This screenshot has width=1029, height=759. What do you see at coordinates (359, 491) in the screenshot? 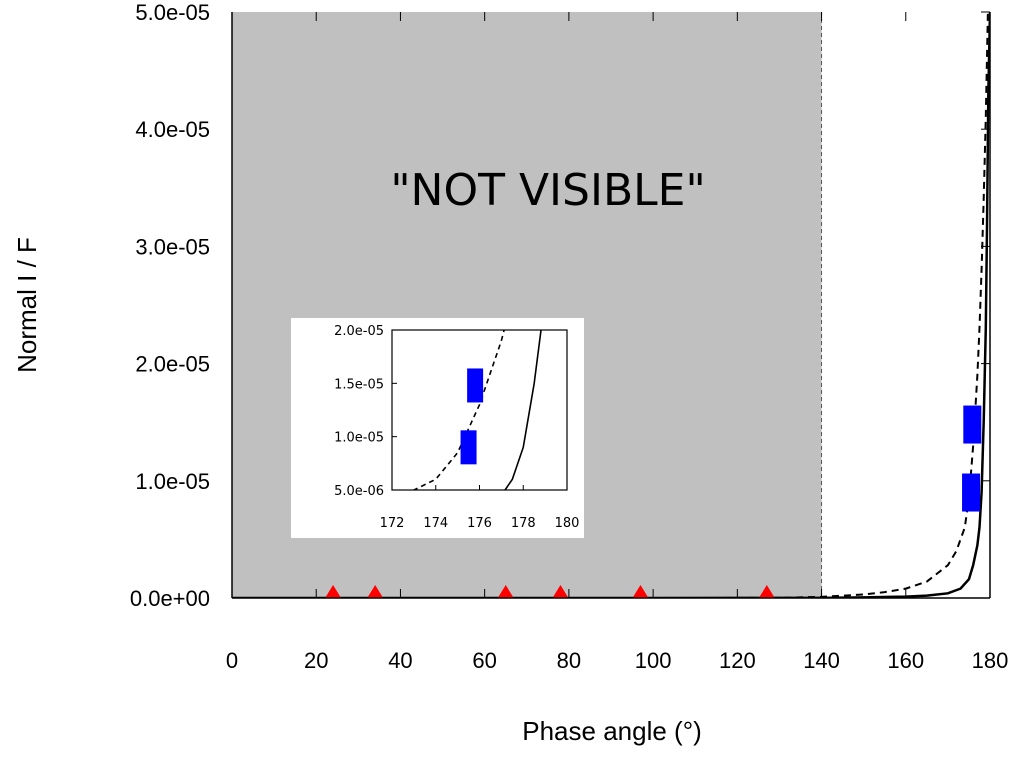
I see `inset-y-tick-label: 5.0e-06` at bounding box center [359, 491].